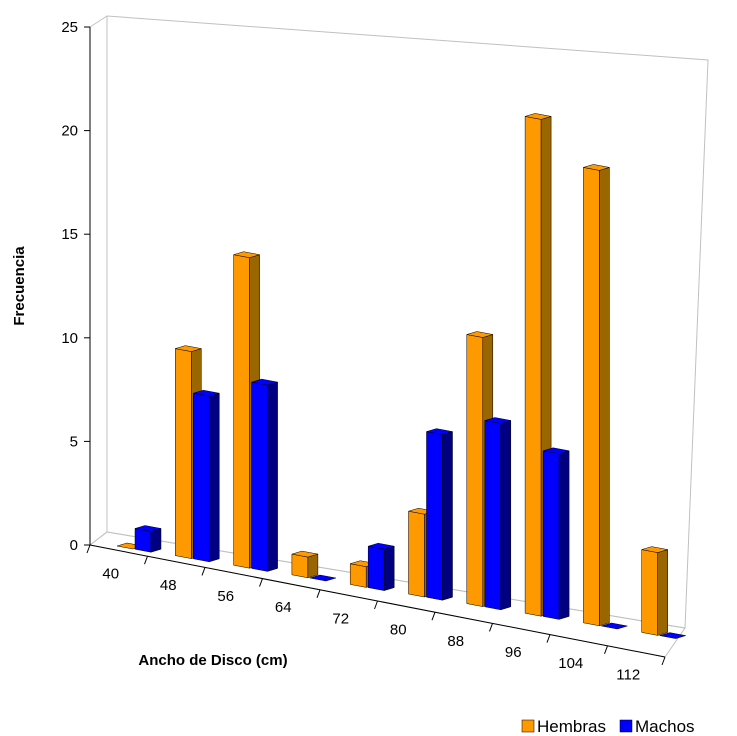 Image resolution: width=737 pixels, height=736 pixels. Describe the element at coordinates (628, 674) in the screenshot. I see `x-tick-label: 112` at that location.